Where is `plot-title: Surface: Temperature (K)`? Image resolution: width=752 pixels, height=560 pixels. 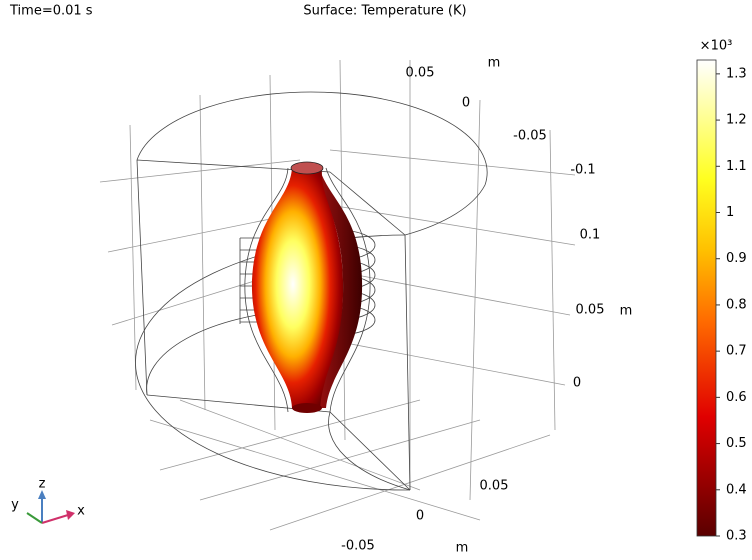 plot-title: Surface: Temperature (K) is located at coordinates (384, 11).